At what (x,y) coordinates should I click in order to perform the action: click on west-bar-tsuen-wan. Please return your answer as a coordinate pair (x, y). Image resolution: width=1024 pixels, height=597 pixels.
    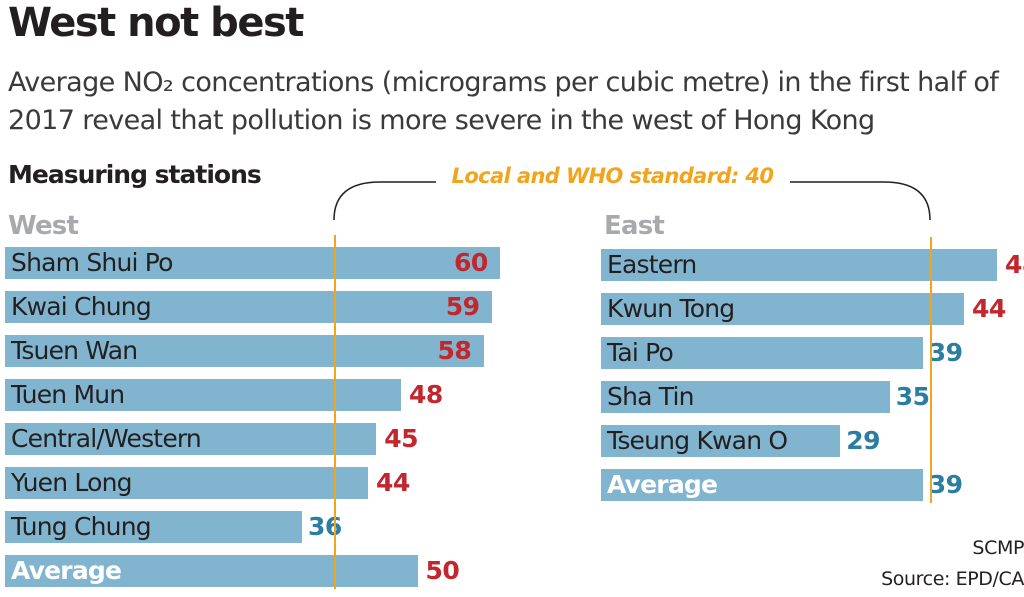
    Looking at the image, I should click on (244, 351).